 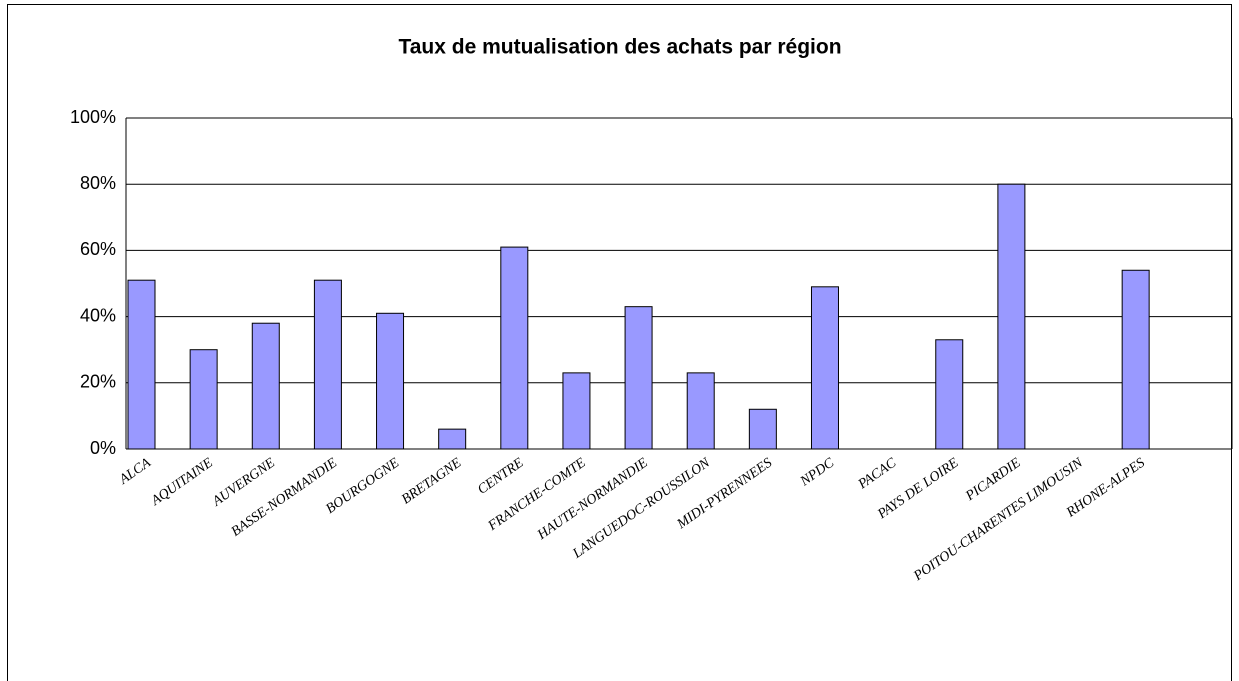 What do you see at coordinates (98, 382) in the screenshot?
I see `y-tick-label: 20%` at bounding box center [98, 382].